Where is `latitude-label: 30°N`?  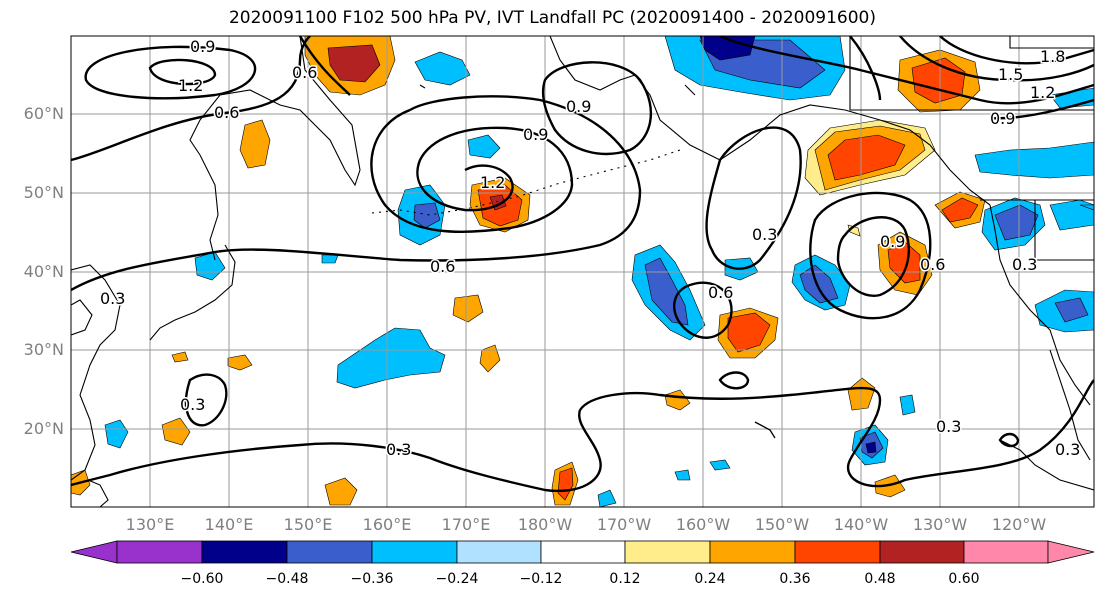 latitude-label: 30°N is located at coordinates (43, 349).